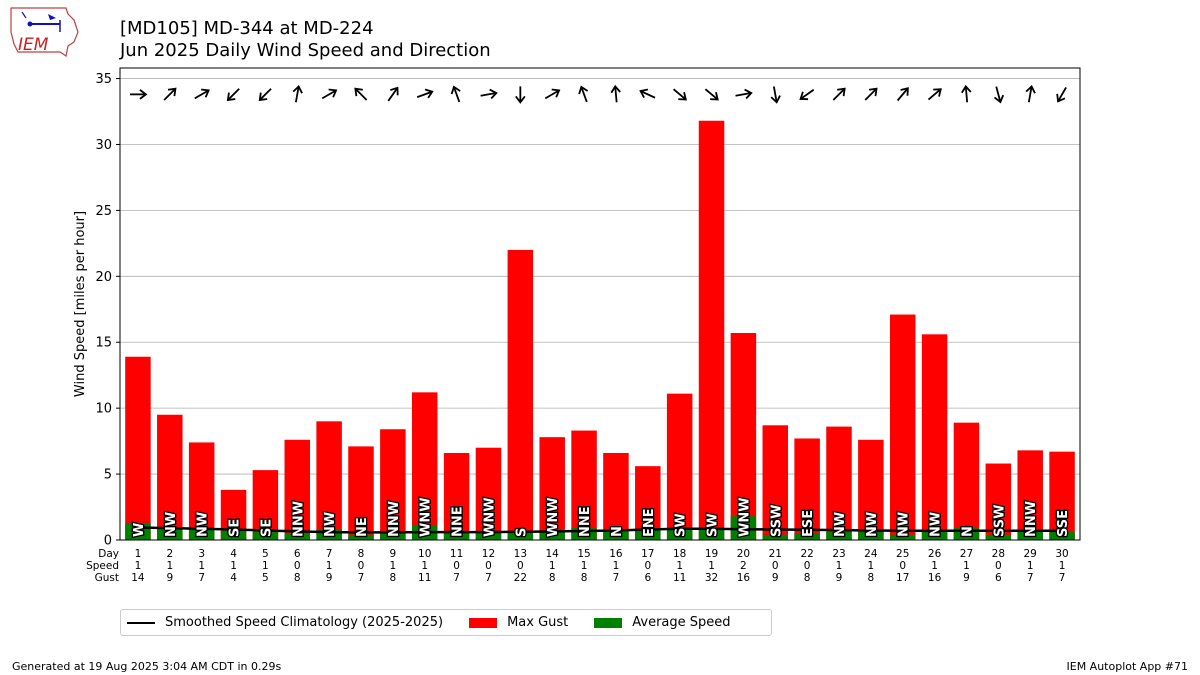 This screenshot has width=1200, height=675. What do you see at coordinates (808, 523) in the screenshot?
I see `direction-label: ESE` at bounding box center [808, 523].